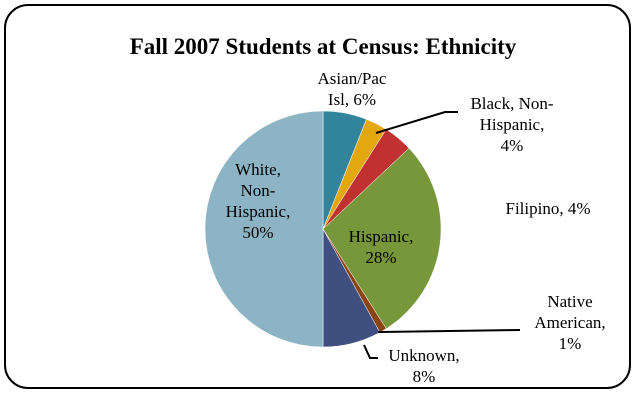 The width and height of the screenshot is (637, 395). Describe the element at coordinates (381, 247) in the screenshot. I see `data-label-hispanic: Hispanic, 28%` at that location.